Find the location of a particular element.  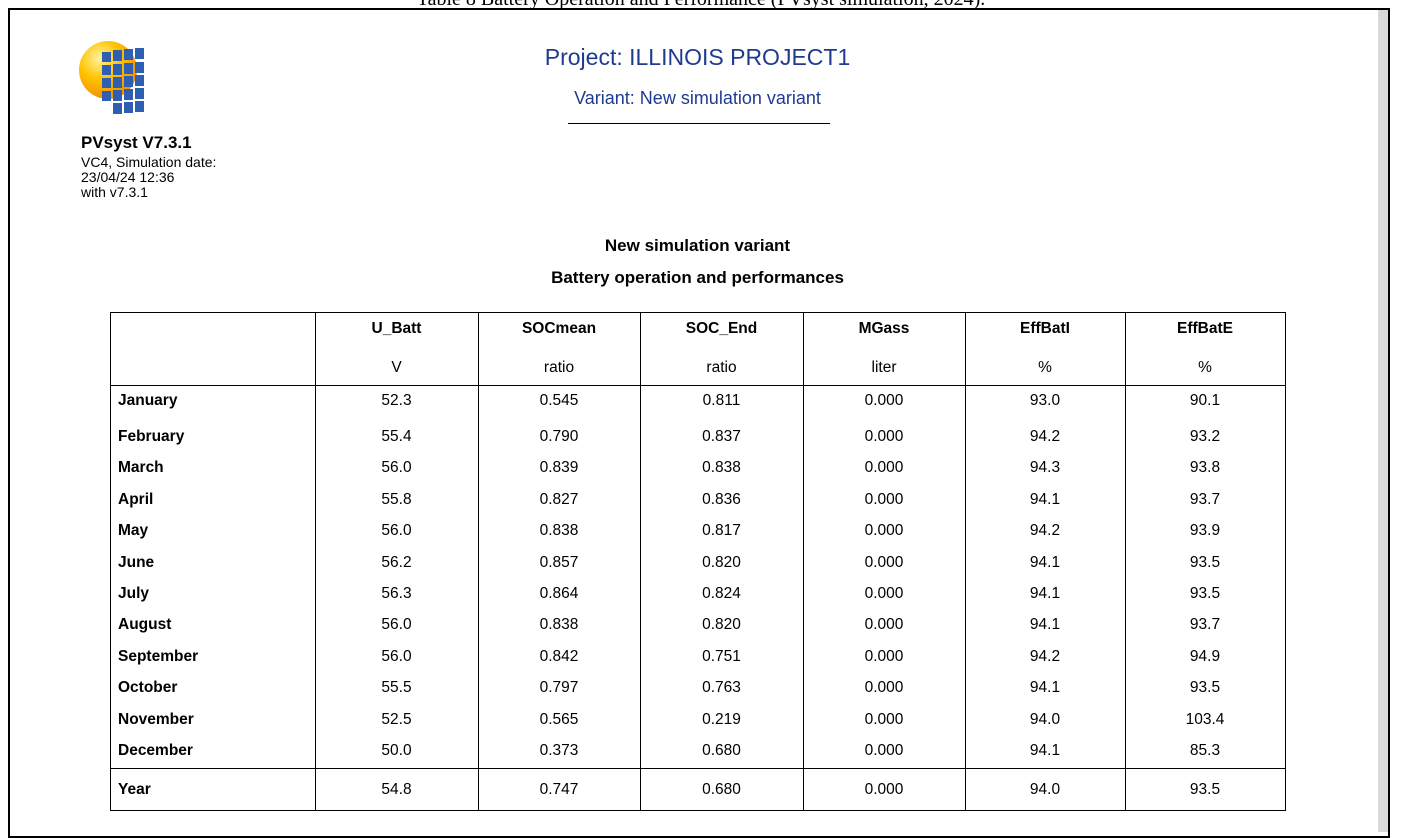

cell: 0.827 is located at coordinates (559, 499).